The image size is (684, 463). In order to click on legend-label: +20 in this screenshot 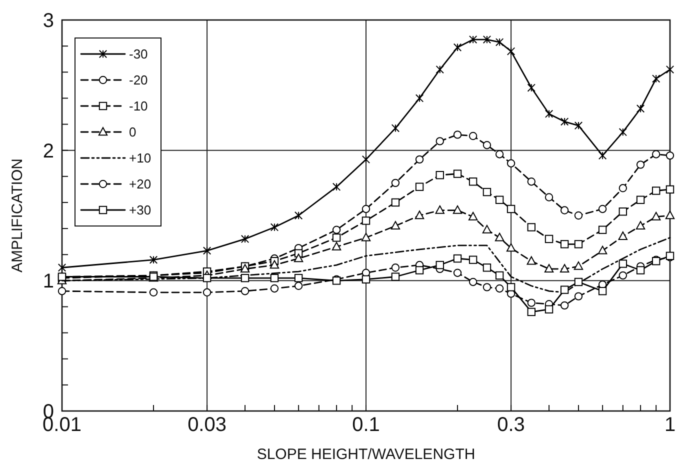, I will do `click(140, 184)`.